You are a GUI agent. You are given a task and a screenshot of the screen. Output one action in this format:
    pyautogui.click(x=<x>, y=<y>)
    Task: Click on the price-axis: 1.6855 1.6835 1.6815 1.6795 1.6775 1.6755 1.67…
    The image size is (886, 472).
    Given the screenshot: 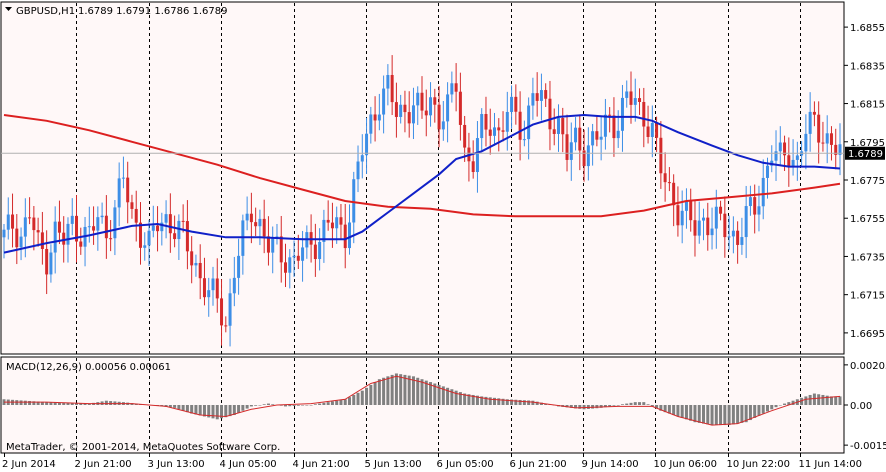 What is the action you would take?
    pyautogui.click(x=864, y=181)
    